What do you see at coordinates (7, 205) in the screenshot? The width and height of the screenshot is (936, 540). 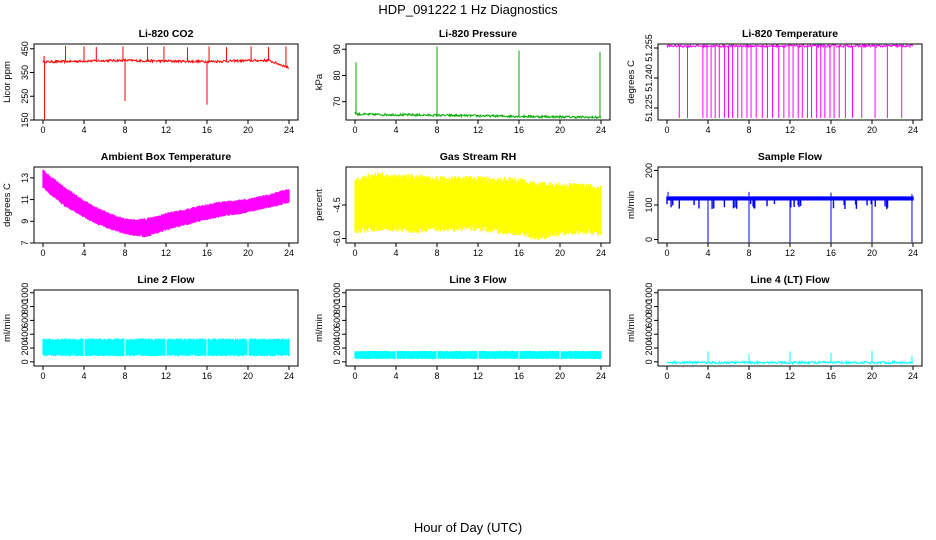 I see `y-axis-label: degrees C` at bounding box center [7, 205].